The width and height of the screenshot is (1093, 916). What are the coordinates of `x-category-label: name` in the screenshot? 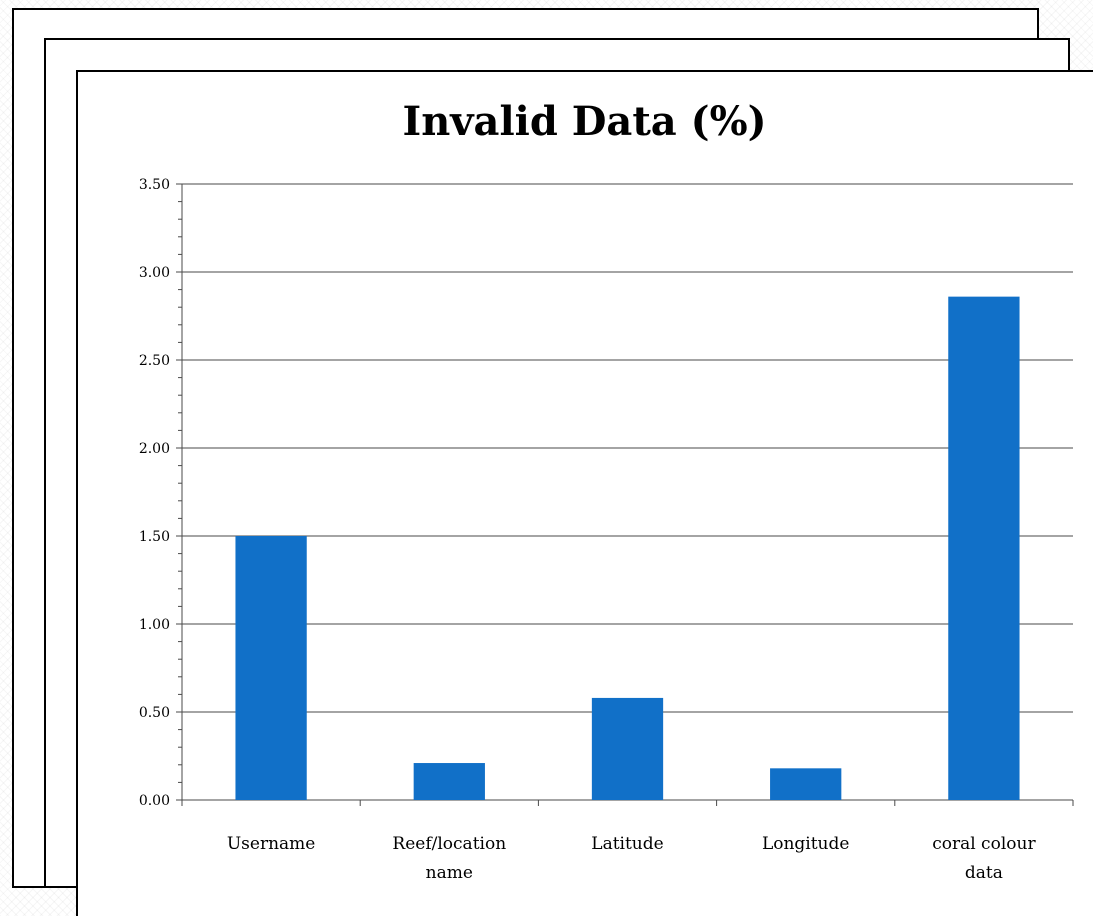 It's located at (449, 873).